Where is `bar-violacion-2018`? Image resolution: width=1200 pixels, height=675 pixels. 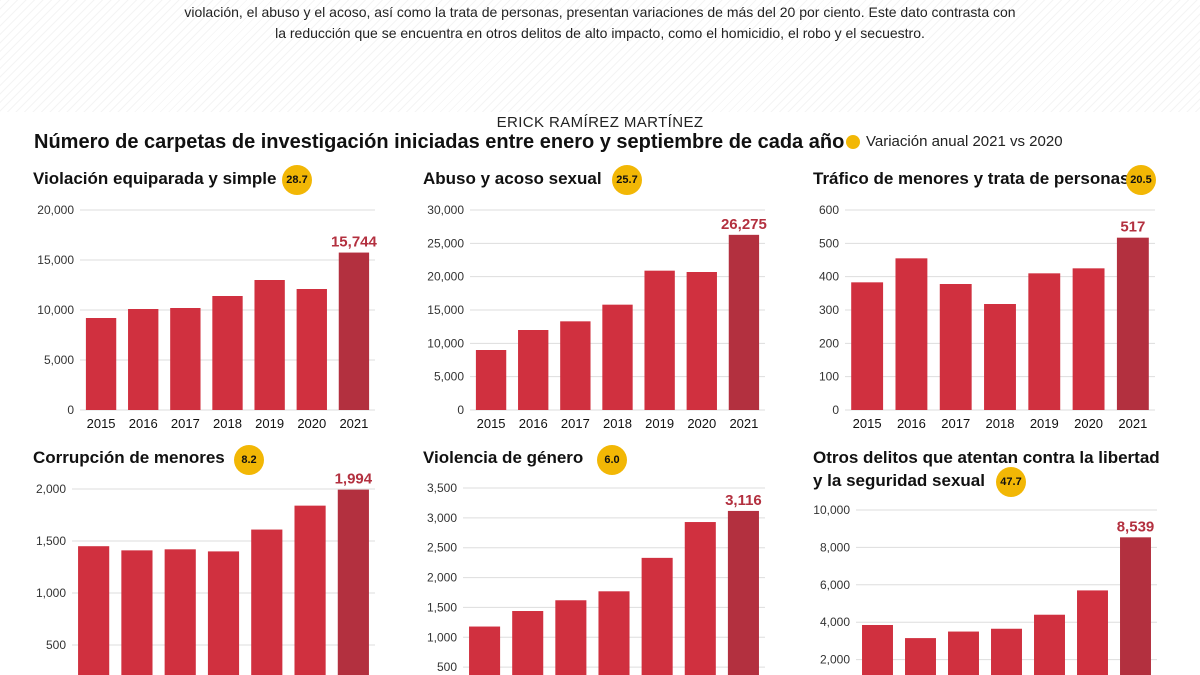
bar-violacion-2018 is located at coordinates (227, 353).